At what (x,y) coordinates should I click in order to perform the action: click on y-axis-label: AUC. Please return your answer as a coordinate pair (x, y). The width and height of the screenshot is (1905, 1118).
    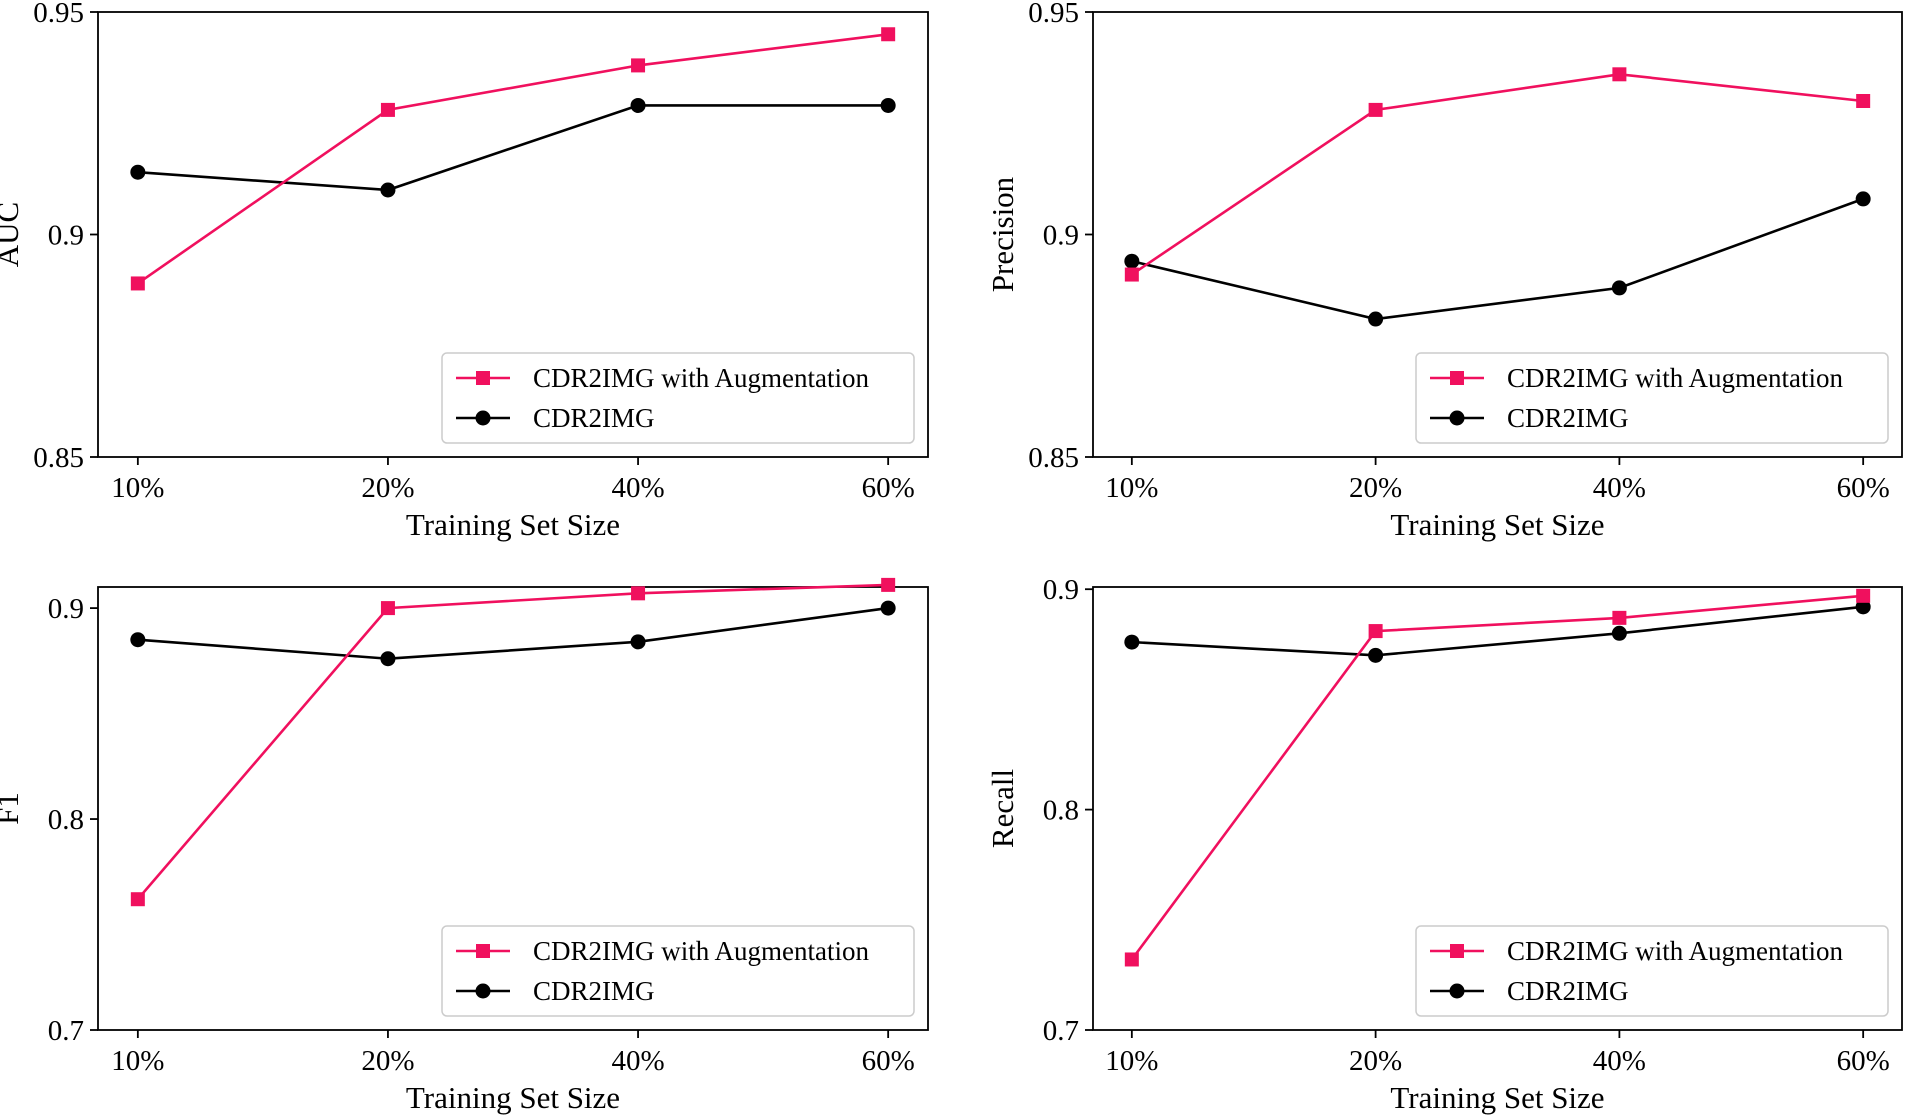
    Looking at the image, I should click on (12, 234).